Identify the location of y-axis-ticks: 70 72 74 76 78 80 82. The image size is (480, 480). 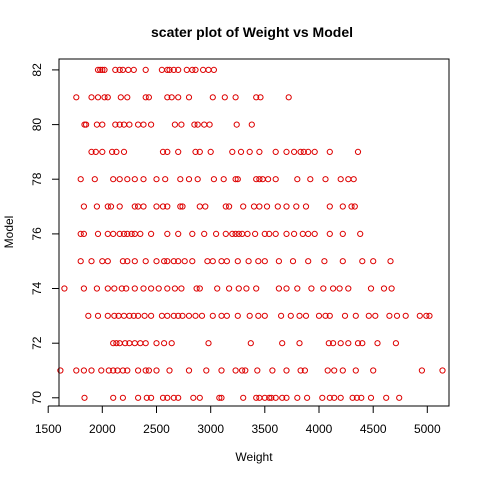
(44, 233).